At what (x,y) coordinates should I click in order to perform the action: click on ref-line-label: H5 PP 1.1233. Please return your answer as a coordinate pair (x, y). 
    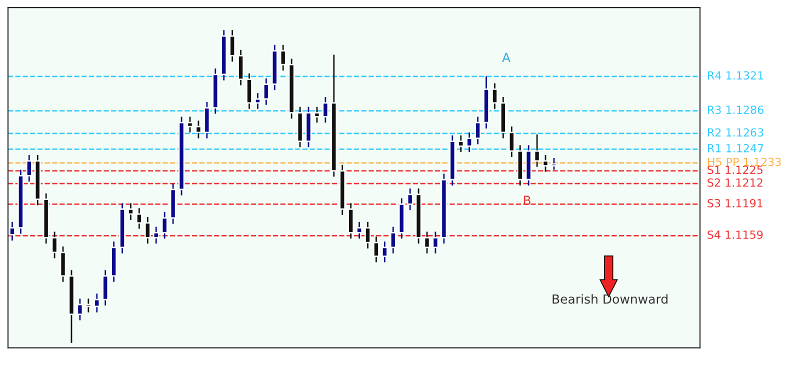
    Looking at the image, I should click on (744, 162).